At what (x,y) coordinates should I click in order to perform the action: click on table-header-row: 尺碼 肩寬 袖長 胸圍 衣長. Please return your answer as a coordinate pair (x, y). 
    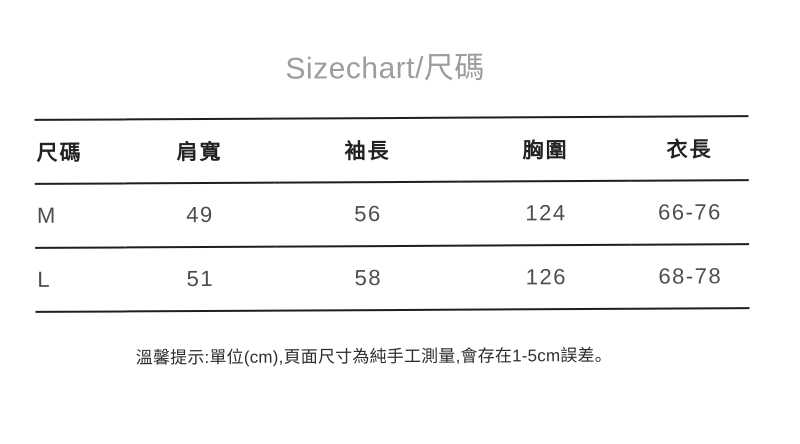
    Looking at the image, I should click on (391, 150).